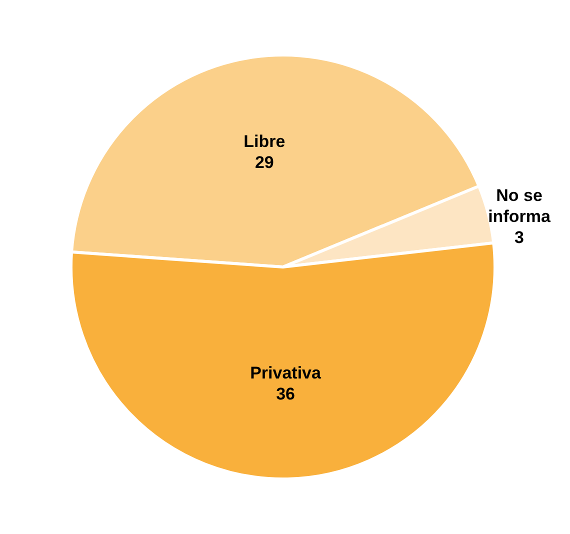 The image size is (570, 534). I want to click on data-label: 3, so click(519, 238).